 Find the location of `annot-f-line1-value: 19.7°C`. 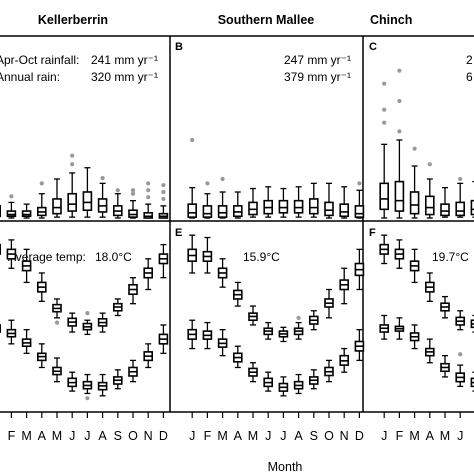

annot-f-line1-value: 19.7°C is located at coordinates (450, 257).